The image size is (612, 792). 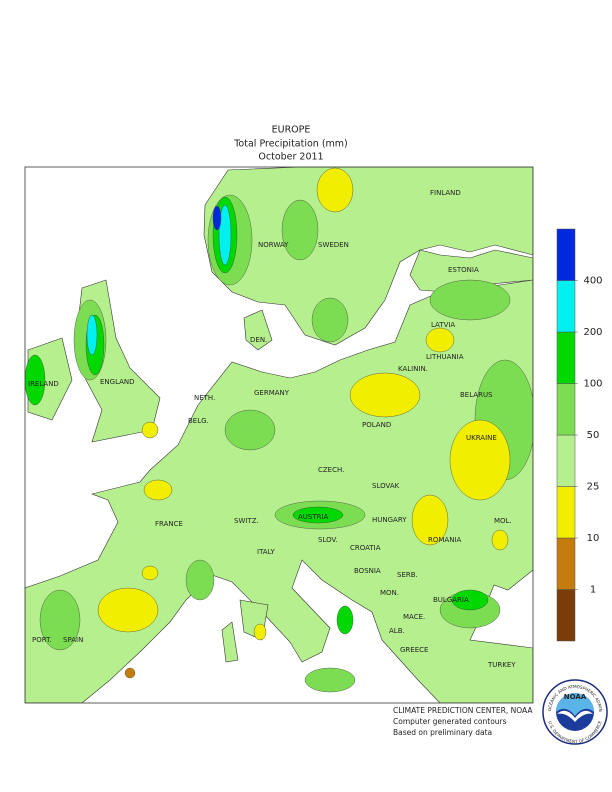 What do you see at coordinates (414, 650) in the screenshot?
I see `country-label: GREECE` at bounding box center [414, 650].